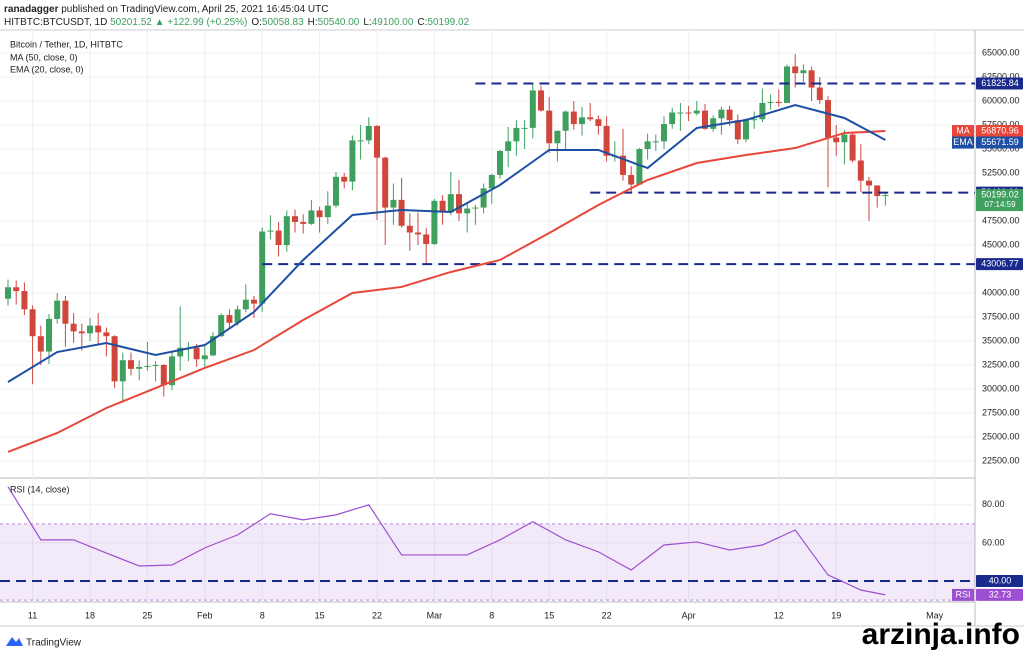 The image size is (1024, 654). Describe the element at coordinates (1001, 76) in the screenshot. I see `y-tick-label: 62500.00` at that location.